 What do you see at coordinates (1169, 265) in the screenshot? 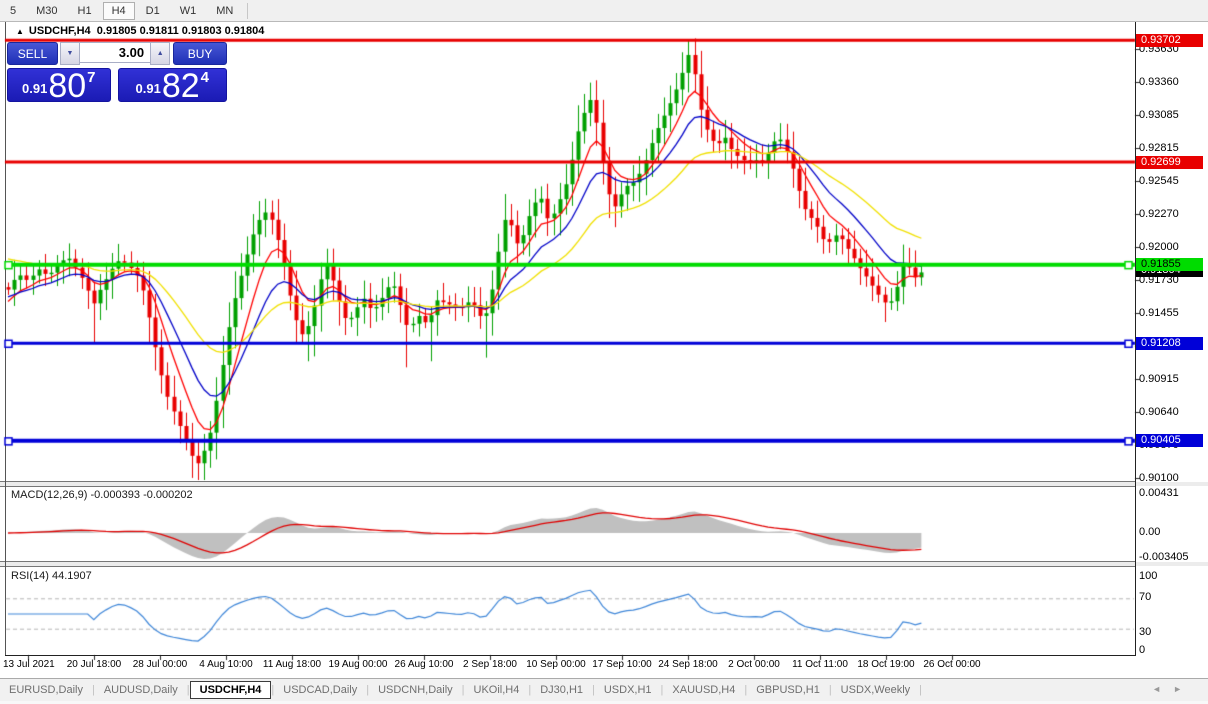
I see `hline-price-label: 0.91855` at bounding box center [1169, 265].